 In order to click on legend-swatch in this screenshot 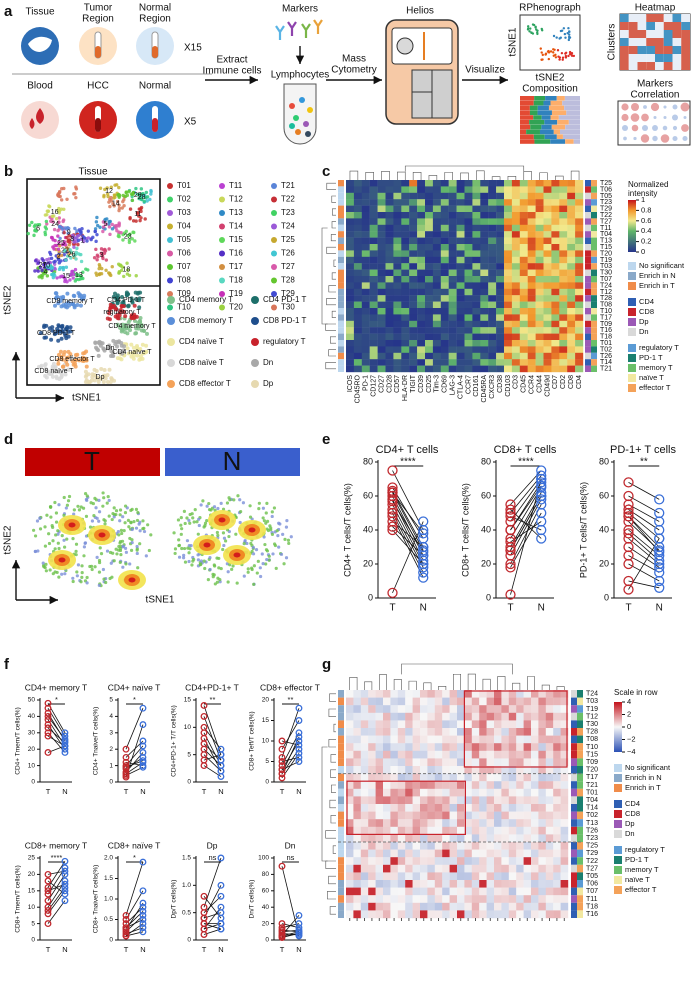, I will do `click(618, 824)`.